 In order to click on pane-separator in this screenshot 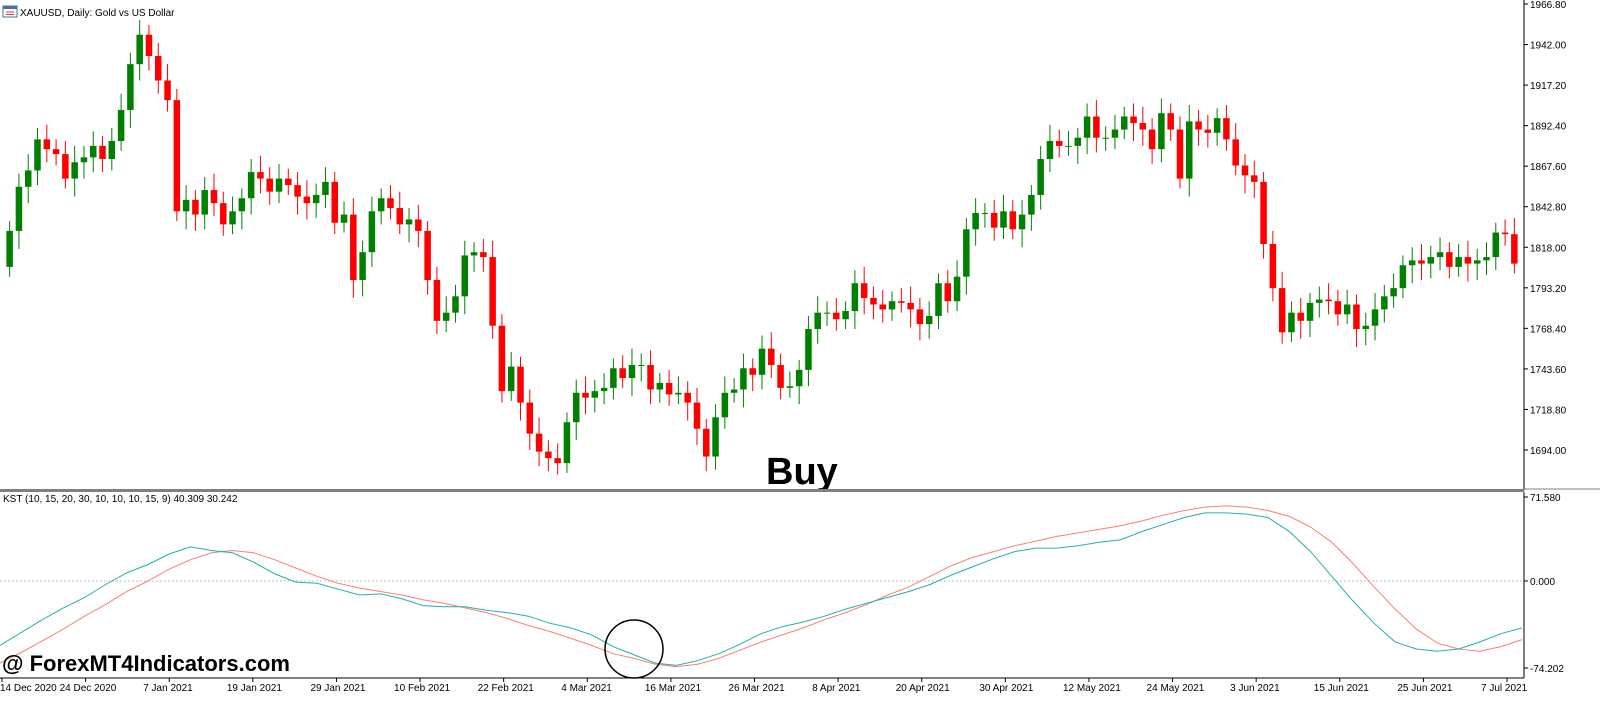, I will do `click(762, 490)`.